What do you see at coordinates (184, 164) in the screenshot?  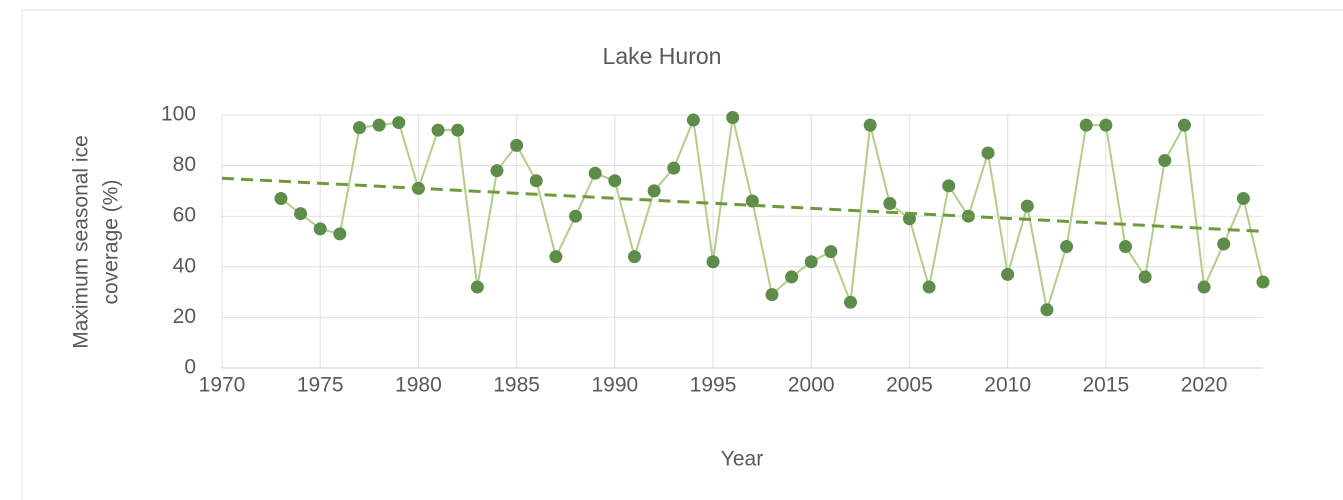 I see `y-tick-label: 80` at bounding box center [184, 164].